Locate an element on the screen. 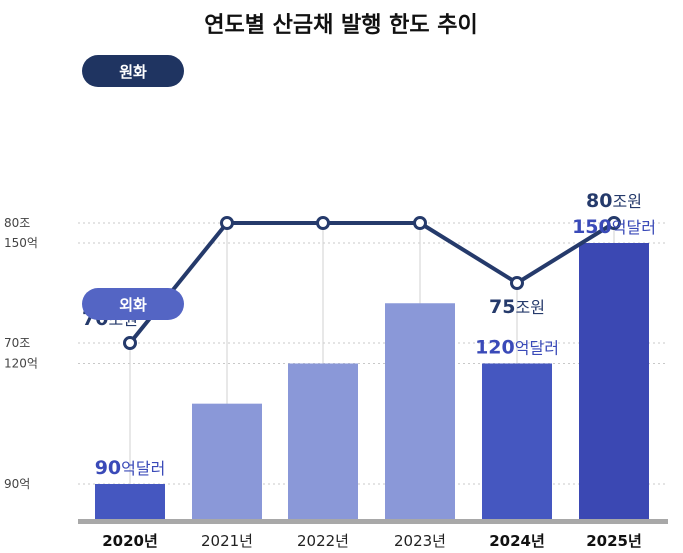 The height and width of the screenshot is (553, 683). bar-2020년 is located at coordinates (130, 501).